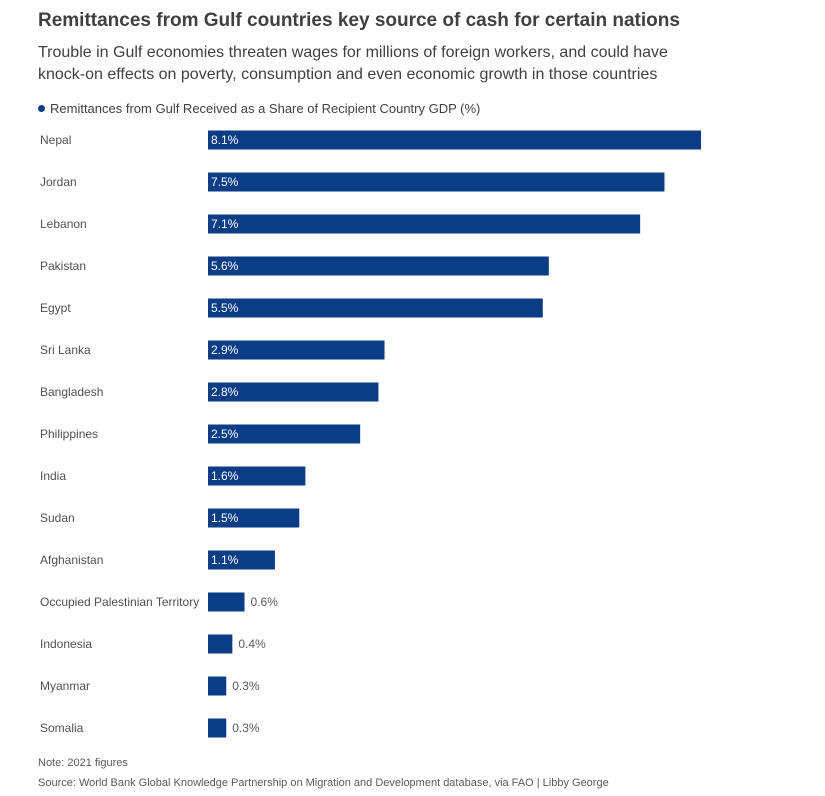 This screenshot has width=825, height=796. I want to click on value-label: 5.6%, so click(225, 266).